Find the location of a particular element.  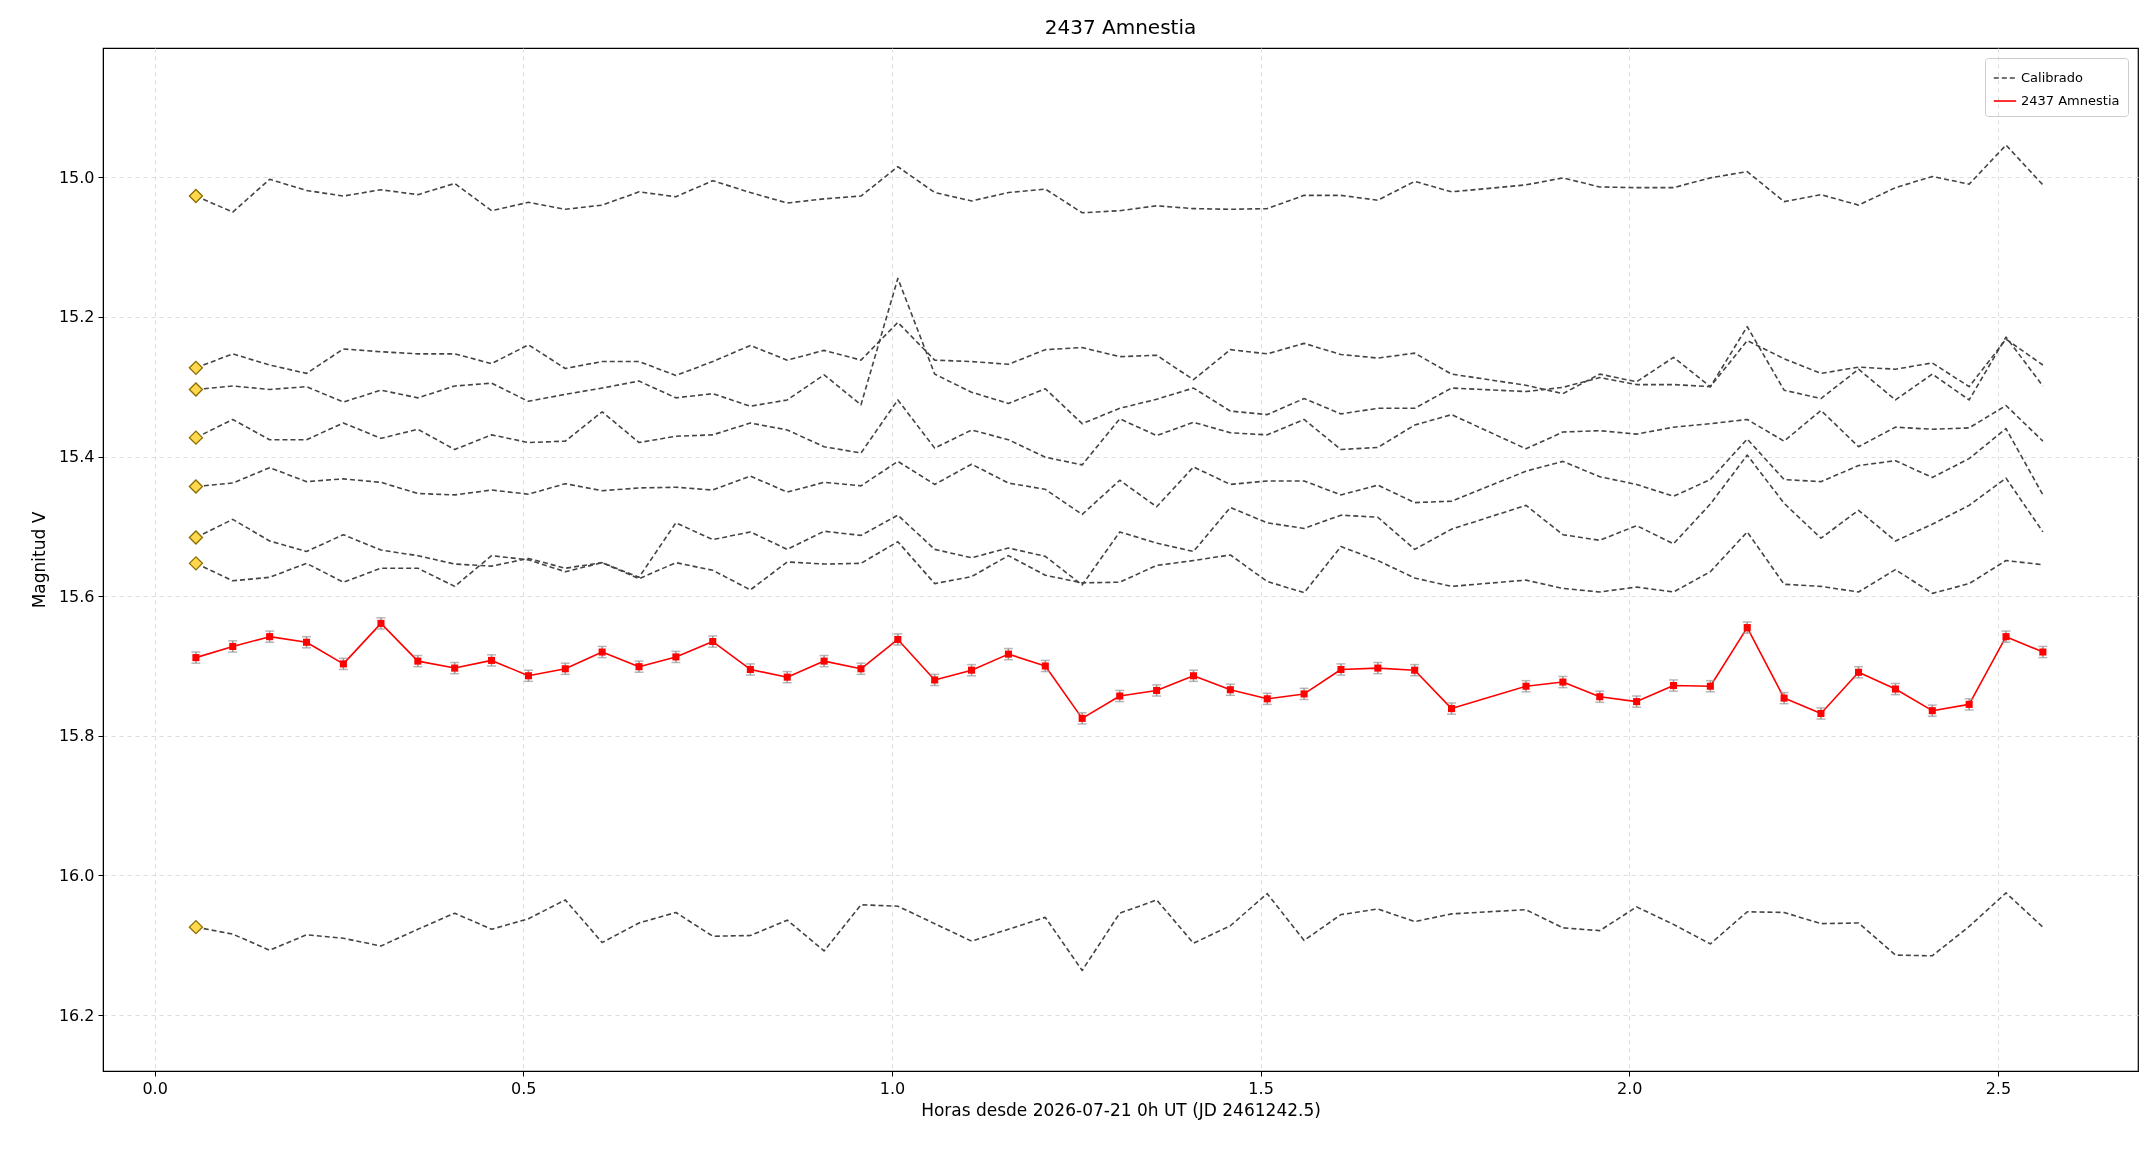

x-tick-label: 1.0 is located at coordinates (892, 1088).